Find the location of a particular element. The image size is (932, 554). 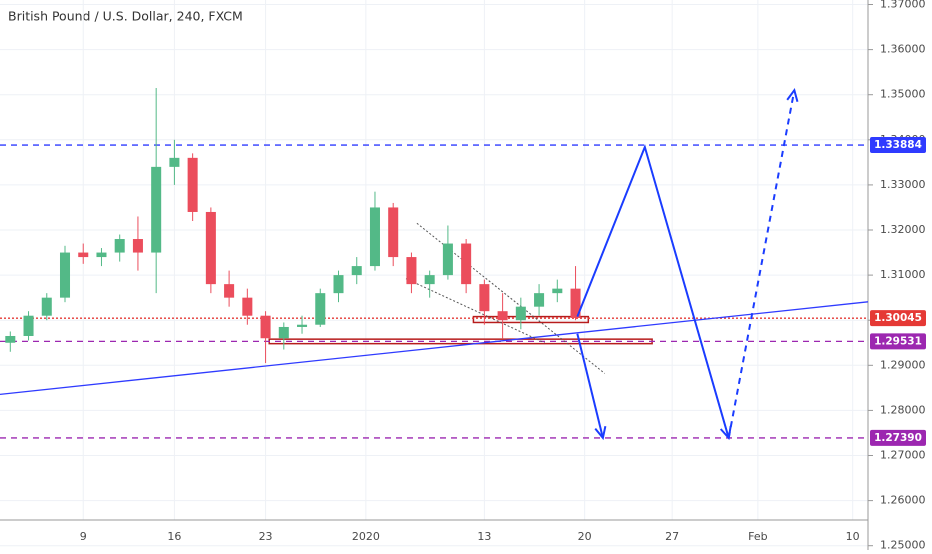

y-tick-label: 1.26000 is located at coordinates (903, 500).